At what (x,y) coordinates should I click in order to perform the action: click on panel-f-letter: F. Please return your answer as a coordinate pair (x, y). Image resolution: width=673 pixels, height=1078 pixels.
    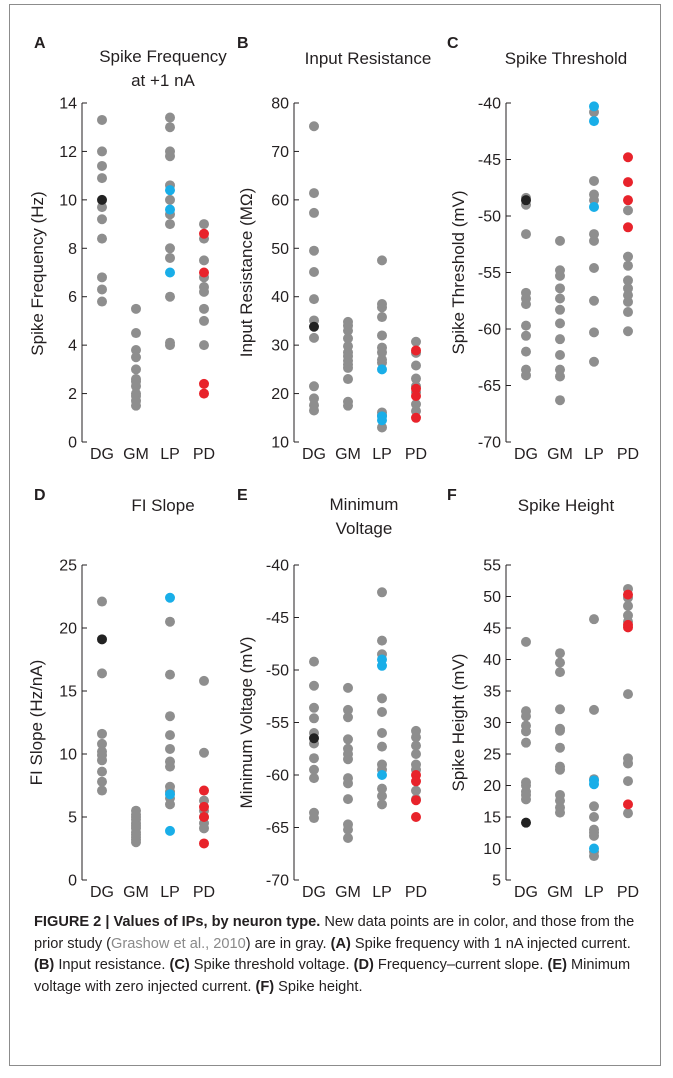
    Looking at the image, I should click on (452, 495).